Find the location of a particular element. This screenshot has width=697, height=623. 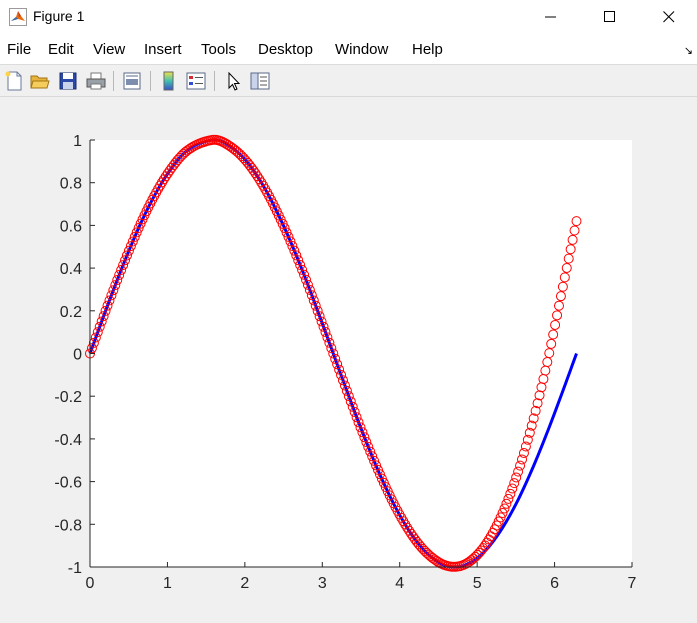

close-icon is located at coordinates (669, 17).